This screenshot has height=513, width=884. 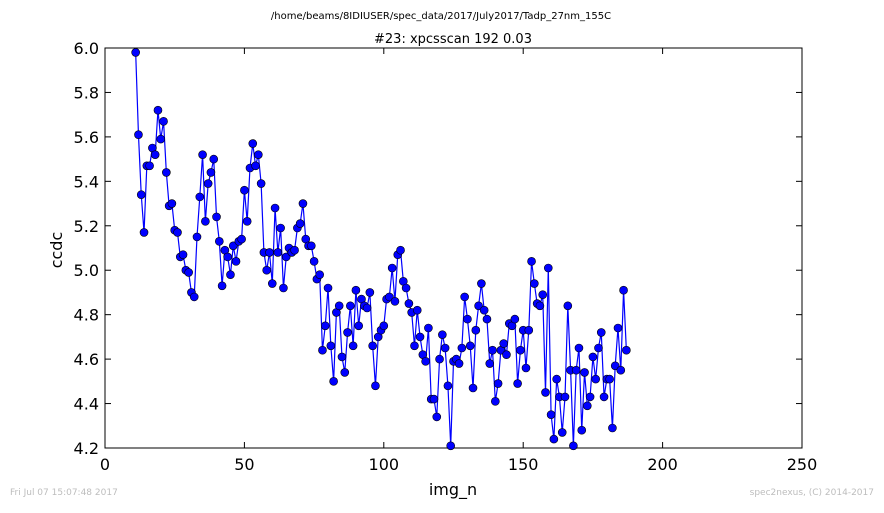 I want to click on y-tick-label: 5.4, so click(x=86, y=181).